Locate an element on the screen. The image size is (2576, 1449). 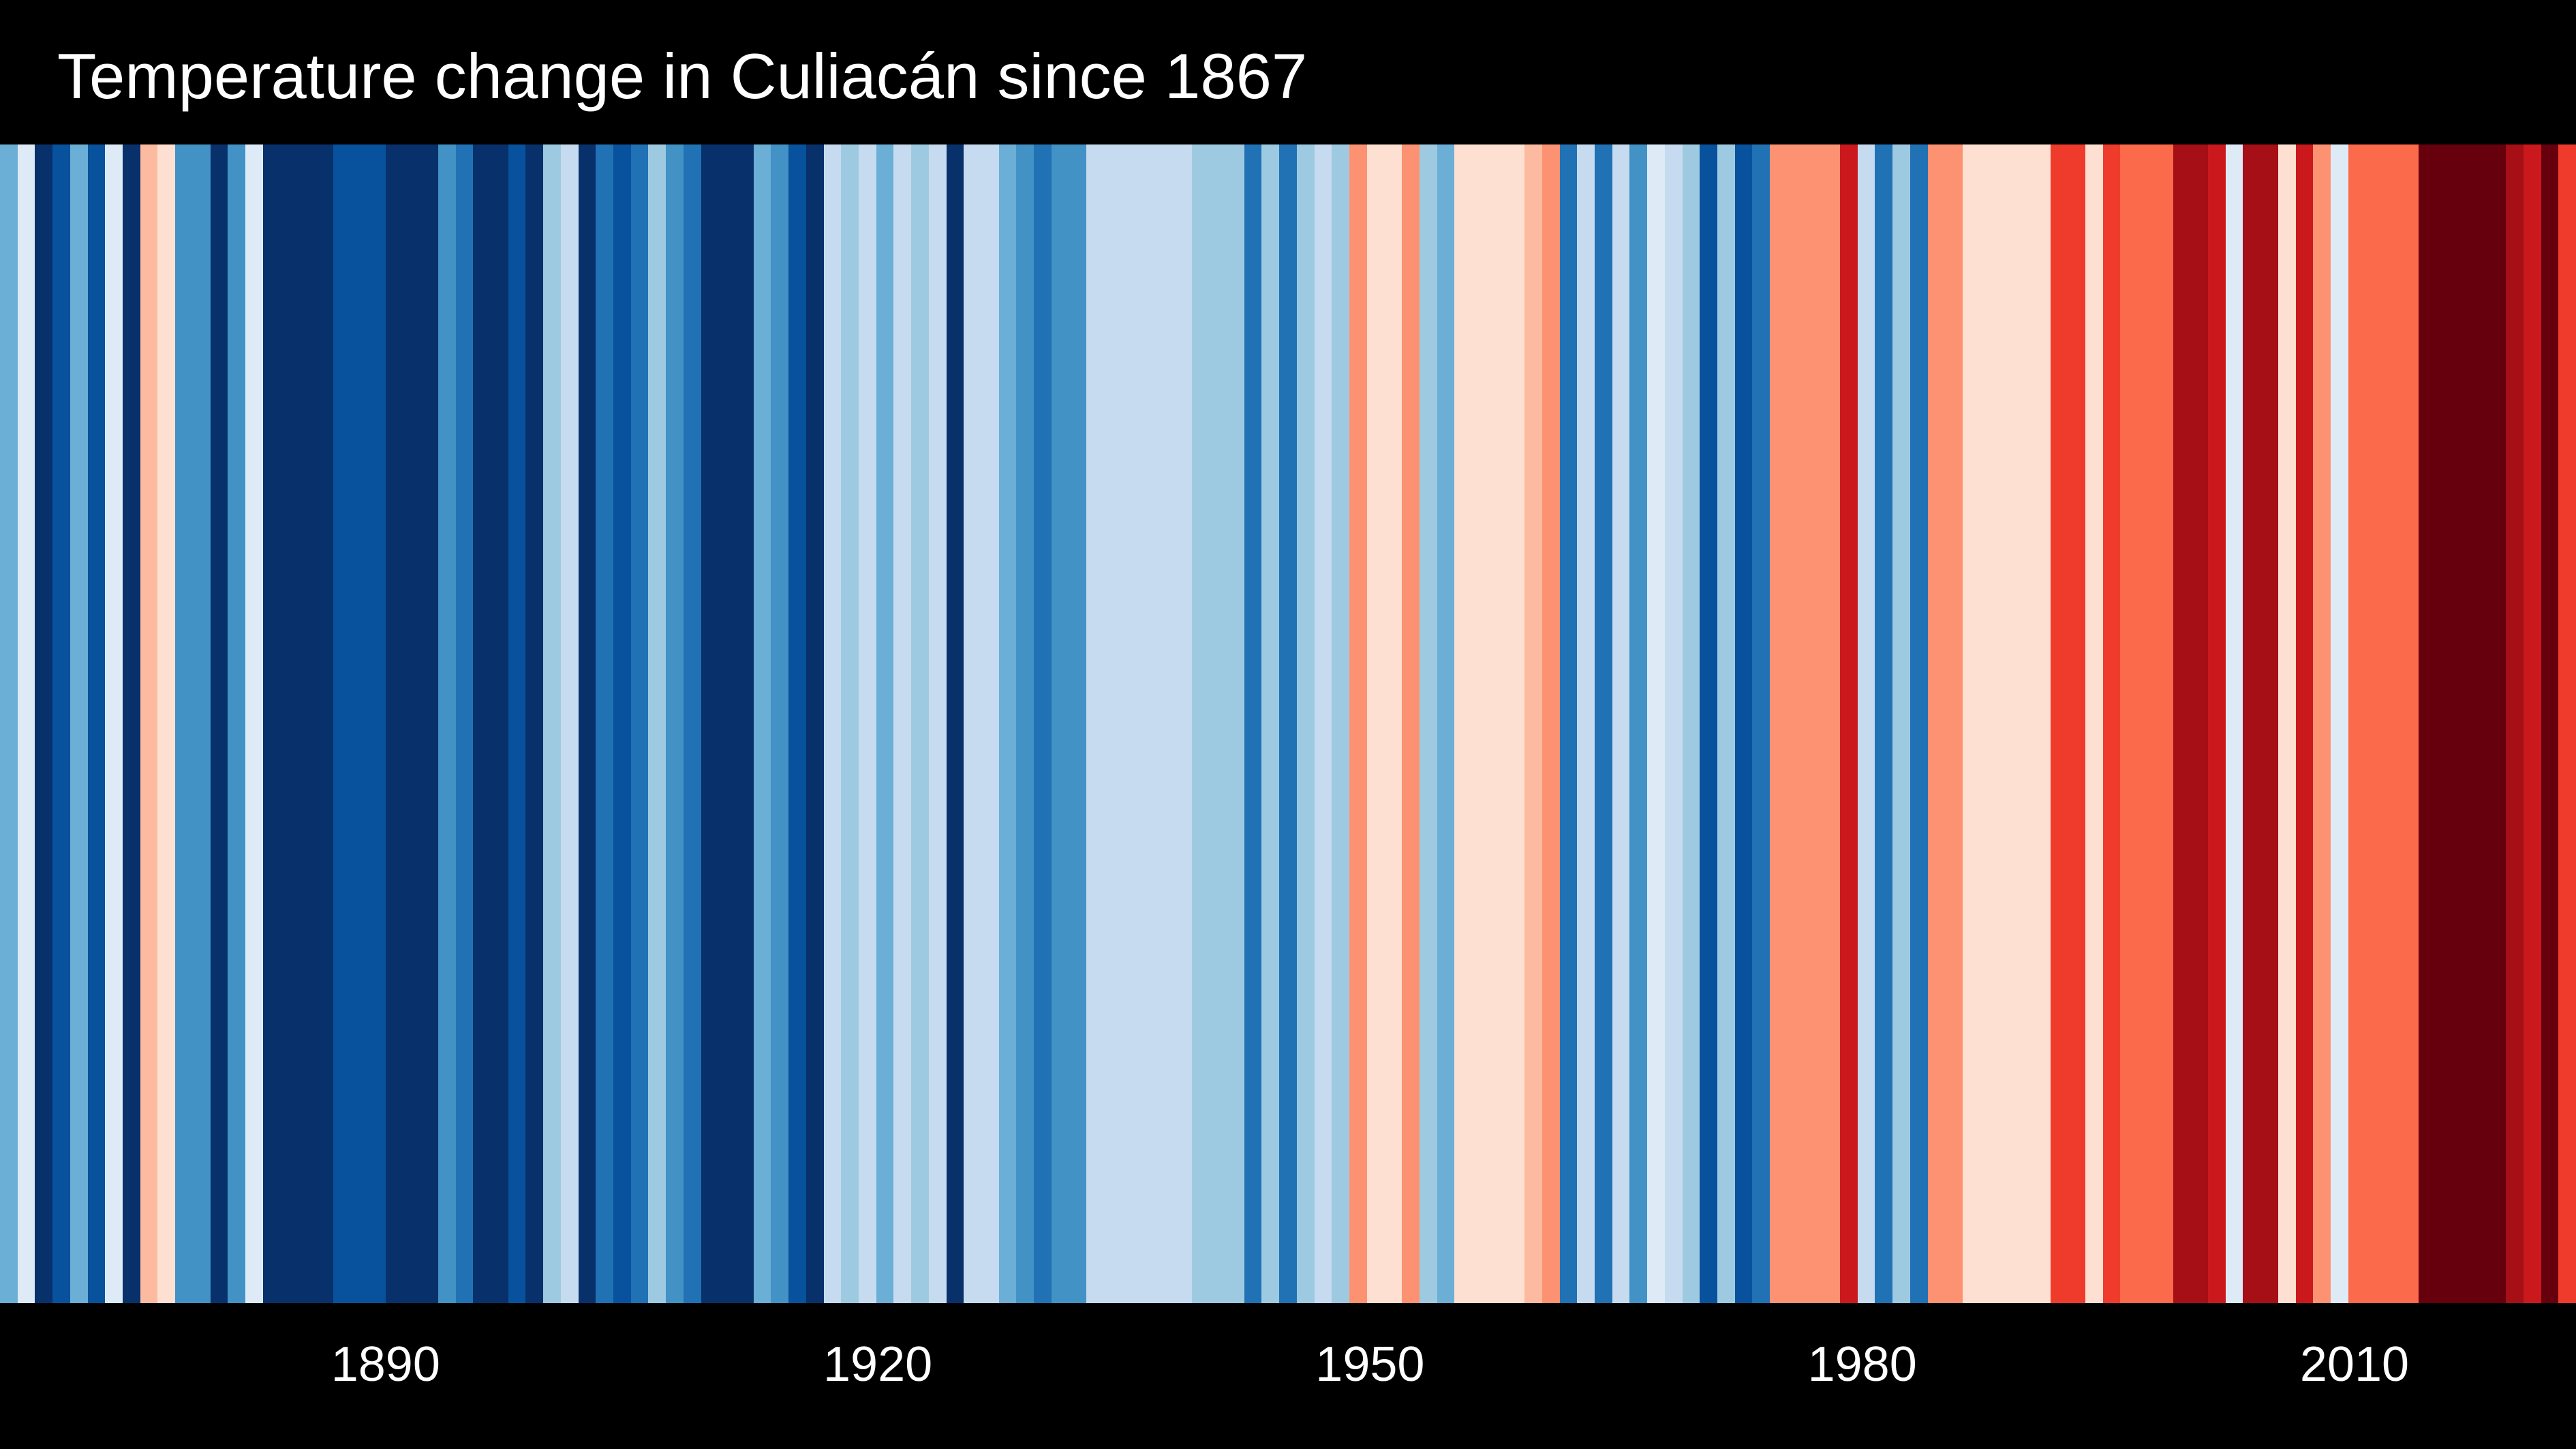
stripe-2000 is located at coordinates (2340, 723).